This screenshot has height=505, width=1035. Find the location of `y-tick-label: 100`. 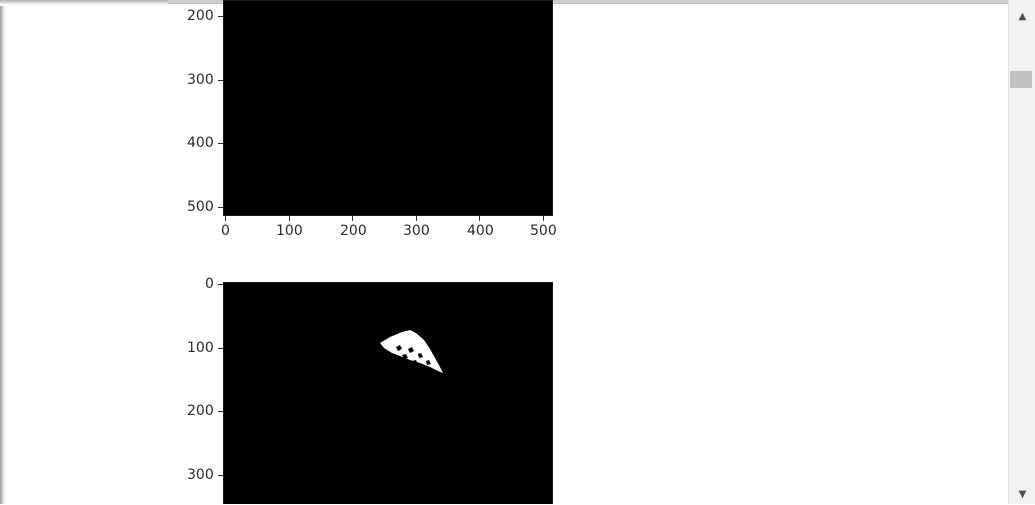

y-tick-label: 100 is located at coordinates (200, 348).